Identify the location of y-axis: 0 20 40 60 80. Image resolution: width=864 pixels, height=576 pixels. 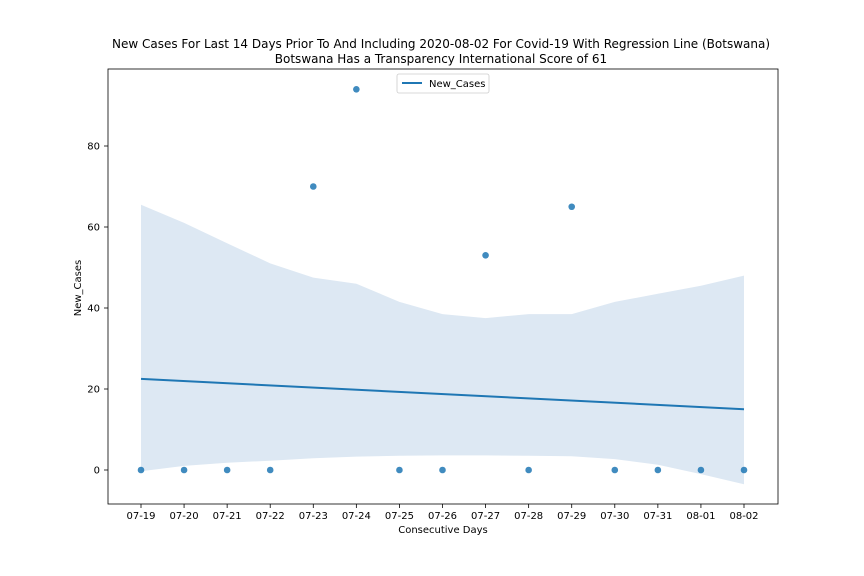
(97, 309).